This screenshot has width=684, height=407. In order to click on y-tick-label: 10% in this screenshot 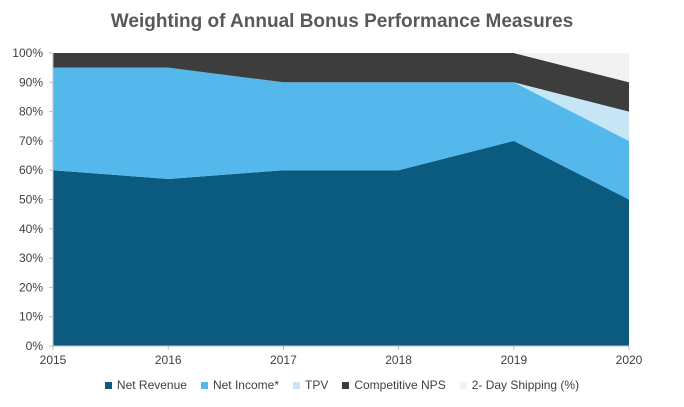, I will do `click(31, 317)`.